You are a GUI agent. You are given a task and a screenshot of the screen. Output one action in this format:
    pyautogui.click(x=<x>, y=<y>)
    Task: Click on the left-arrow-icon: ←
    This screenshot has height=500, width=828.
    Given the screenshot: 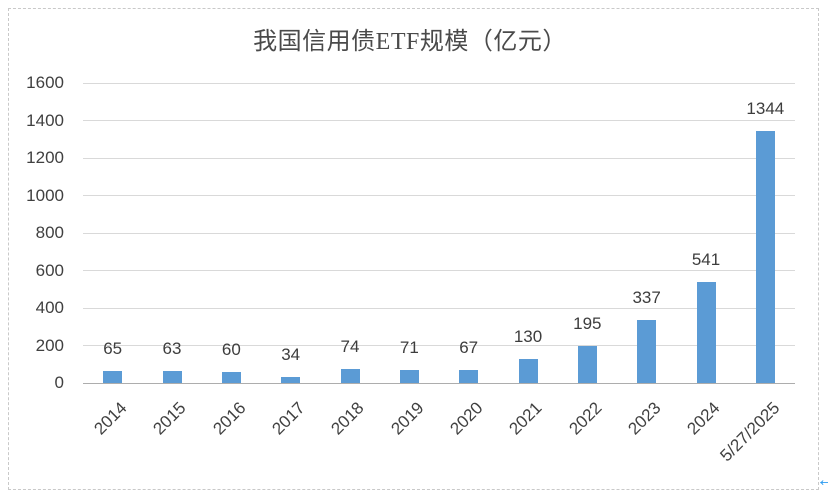 What is the action you would take?
    pyautogui.click(x=822, y=480)
    